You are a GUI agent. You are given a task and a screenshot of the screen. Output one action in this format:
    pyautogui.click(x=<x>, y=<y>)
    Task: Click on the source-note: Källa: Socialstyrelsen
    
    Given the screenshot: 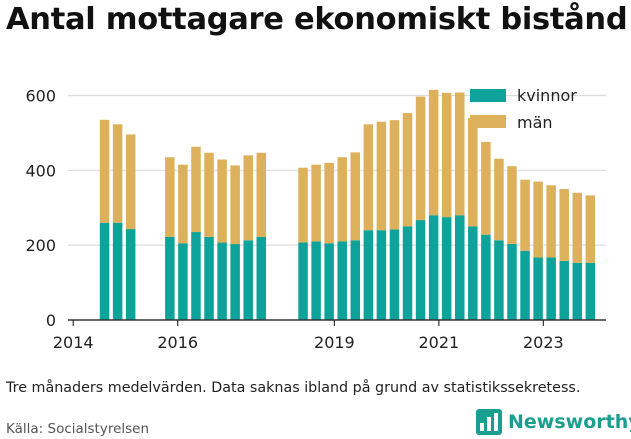 What is the action you would take?
    pyautogui.click(x=78, y=429)
    